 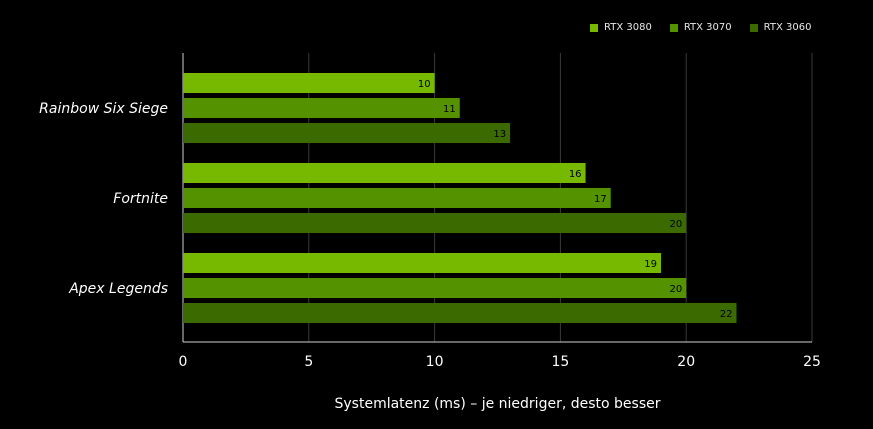 What do you see at coordinates (449, 109) in the screenshot?
I see `data-label: 11` at bounding box center [449, 109].